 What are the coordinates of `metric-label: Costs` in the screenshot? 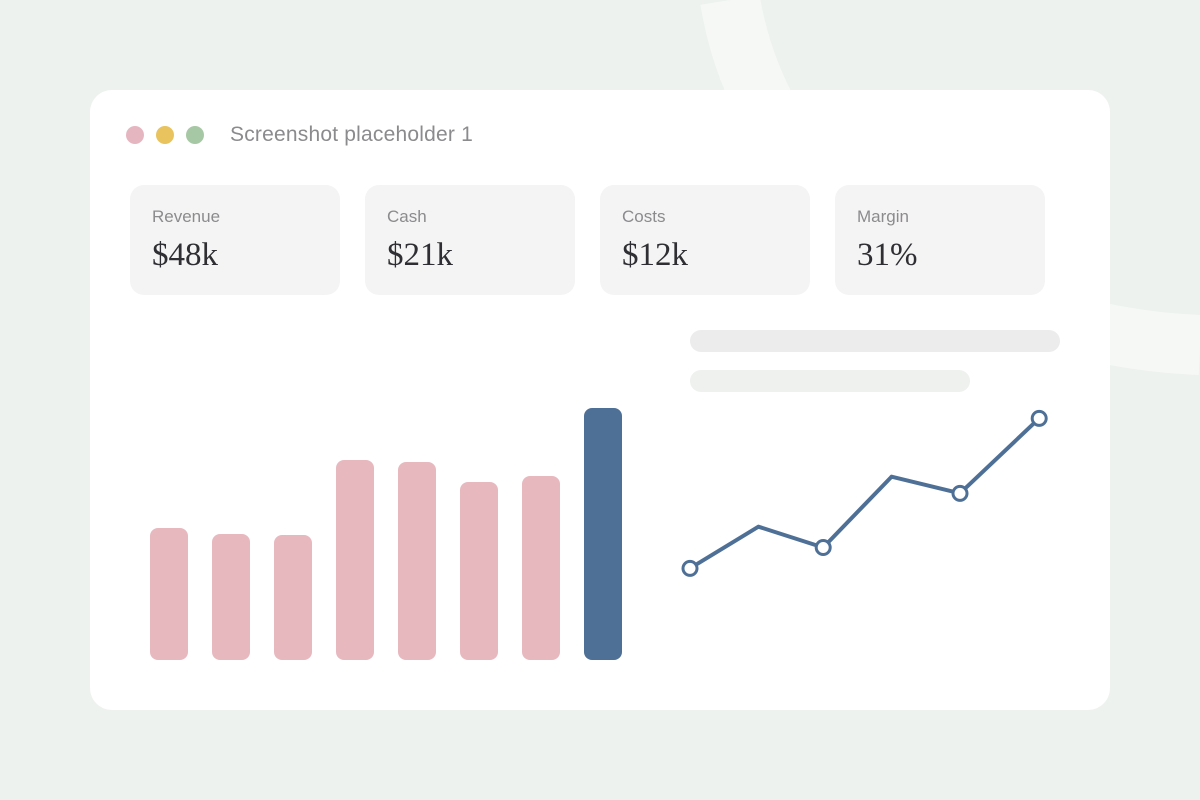 It's located at (644, 216).